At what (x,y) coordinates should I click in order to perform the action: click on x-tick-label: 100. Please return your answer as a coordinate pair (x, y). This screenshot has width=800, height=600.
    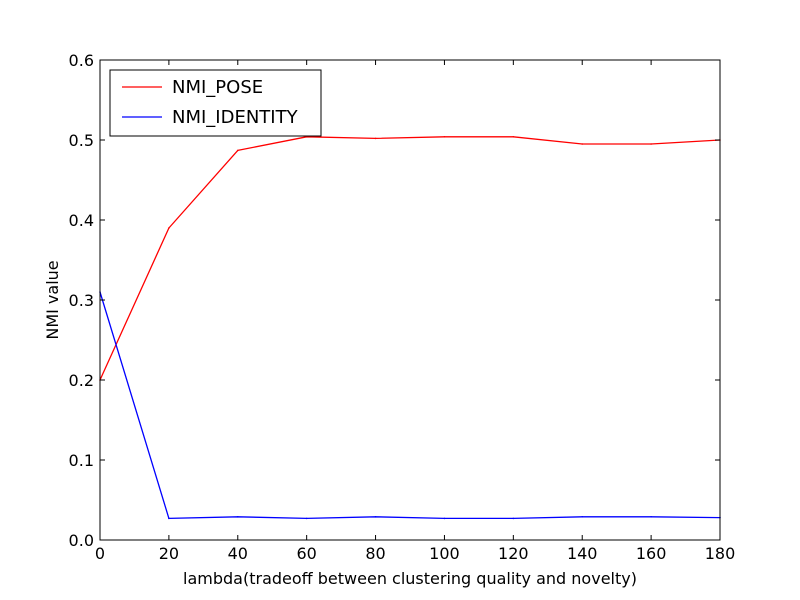
    Looking at the image, I should click on (444, 553).